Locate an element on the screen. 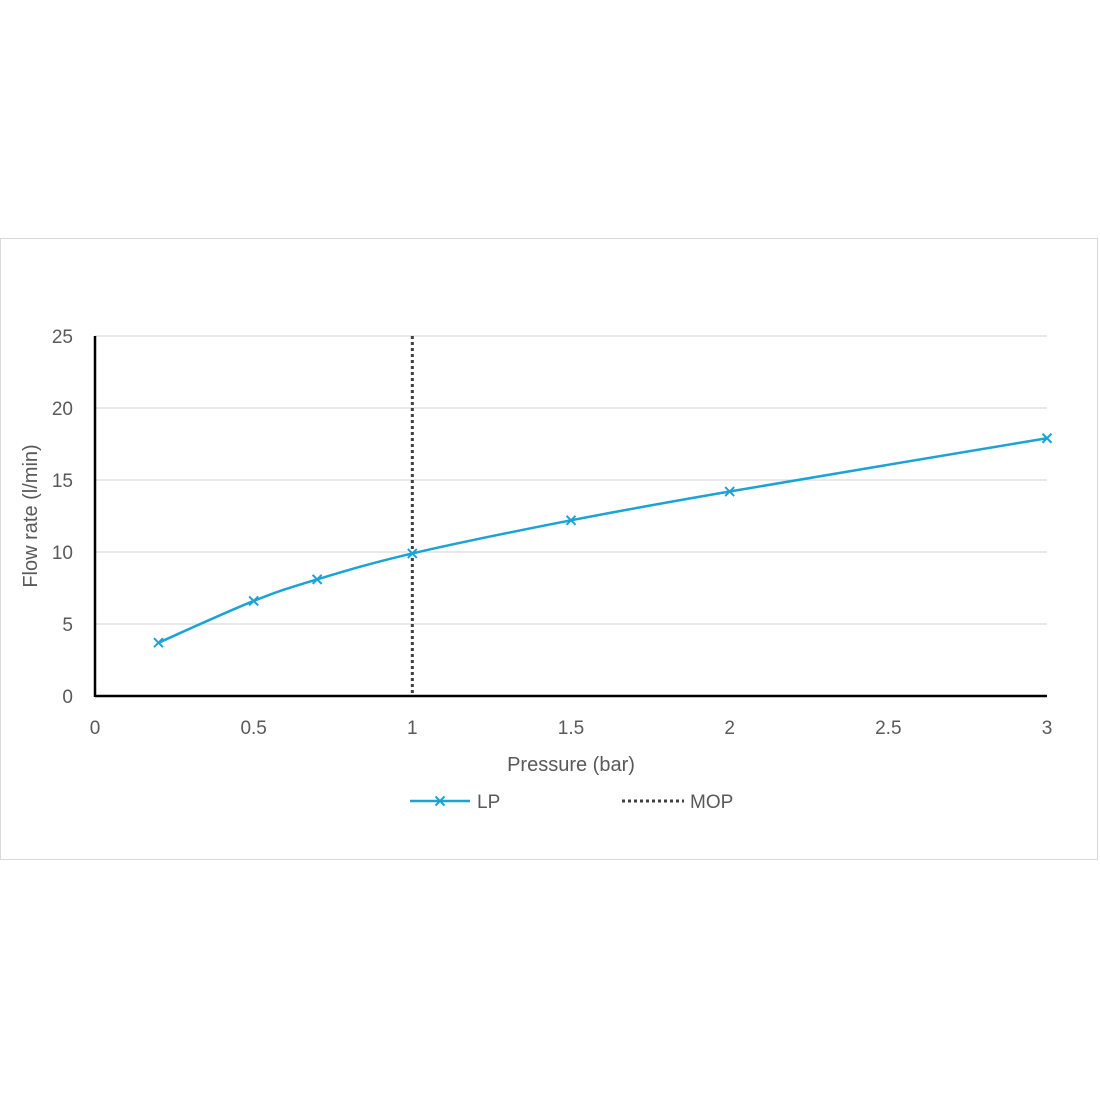 The height and width of the screenshot is (1100, 1100). x-tick-label: 1 is located at coordinates (412, 728).